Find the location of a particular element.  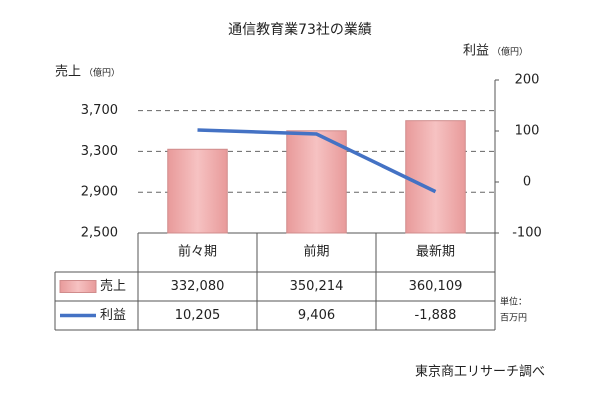

table-value: 9,406 is located at coordinates (316, 315).